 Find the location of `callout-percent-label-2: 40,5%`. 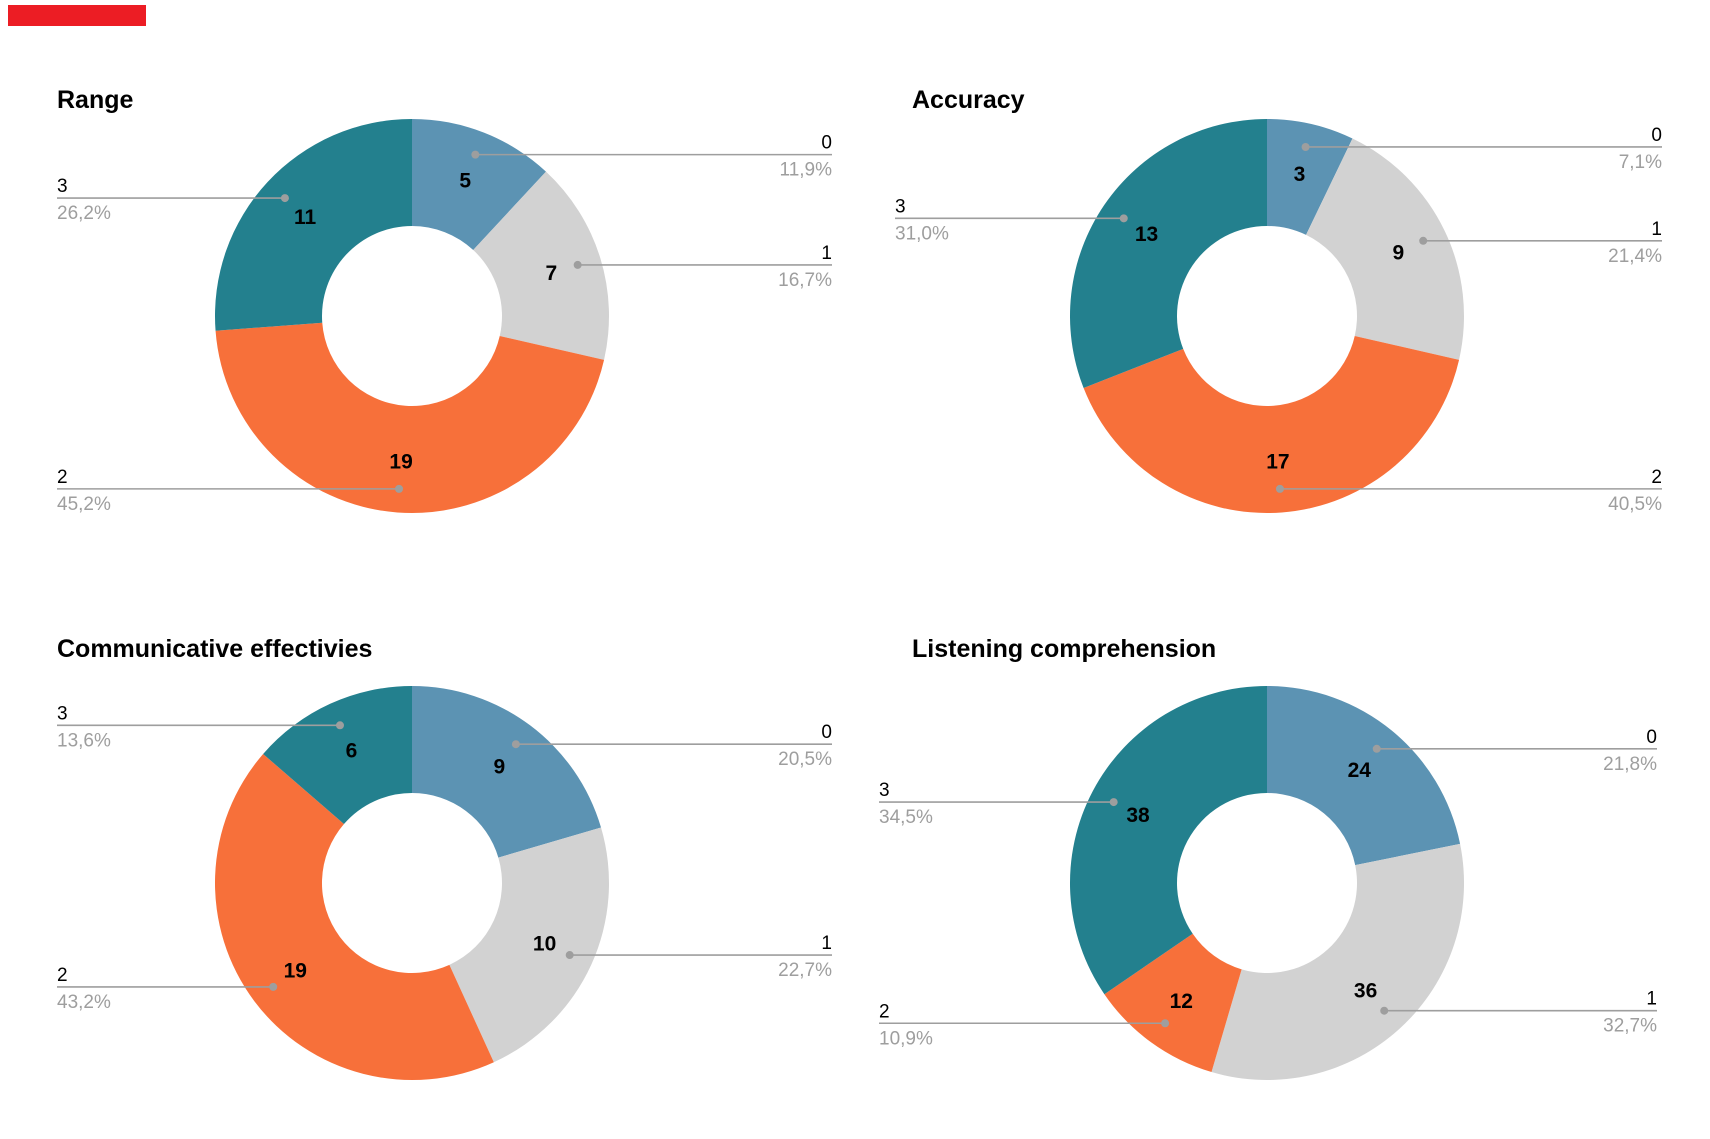

callout-percent-label-2: 40,5% is located at coordinates (1635, 504).